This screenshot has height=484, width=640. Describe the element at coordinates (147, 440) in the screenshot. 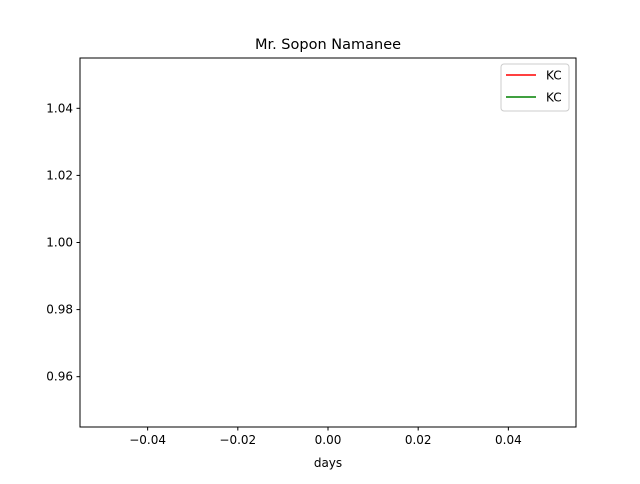

I see `x-tick-label: −0.04` at that location.